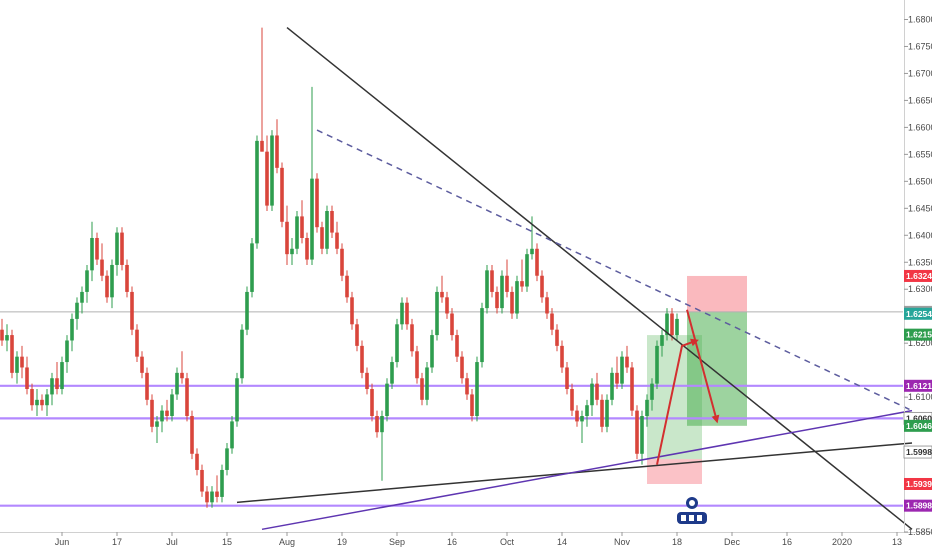 Image resolution: width=932 pixels, height=550 pixels. Describe the element at coordinates (920, 19) in the screenshot. I see `y-tick-label: 1.68000` at that location.